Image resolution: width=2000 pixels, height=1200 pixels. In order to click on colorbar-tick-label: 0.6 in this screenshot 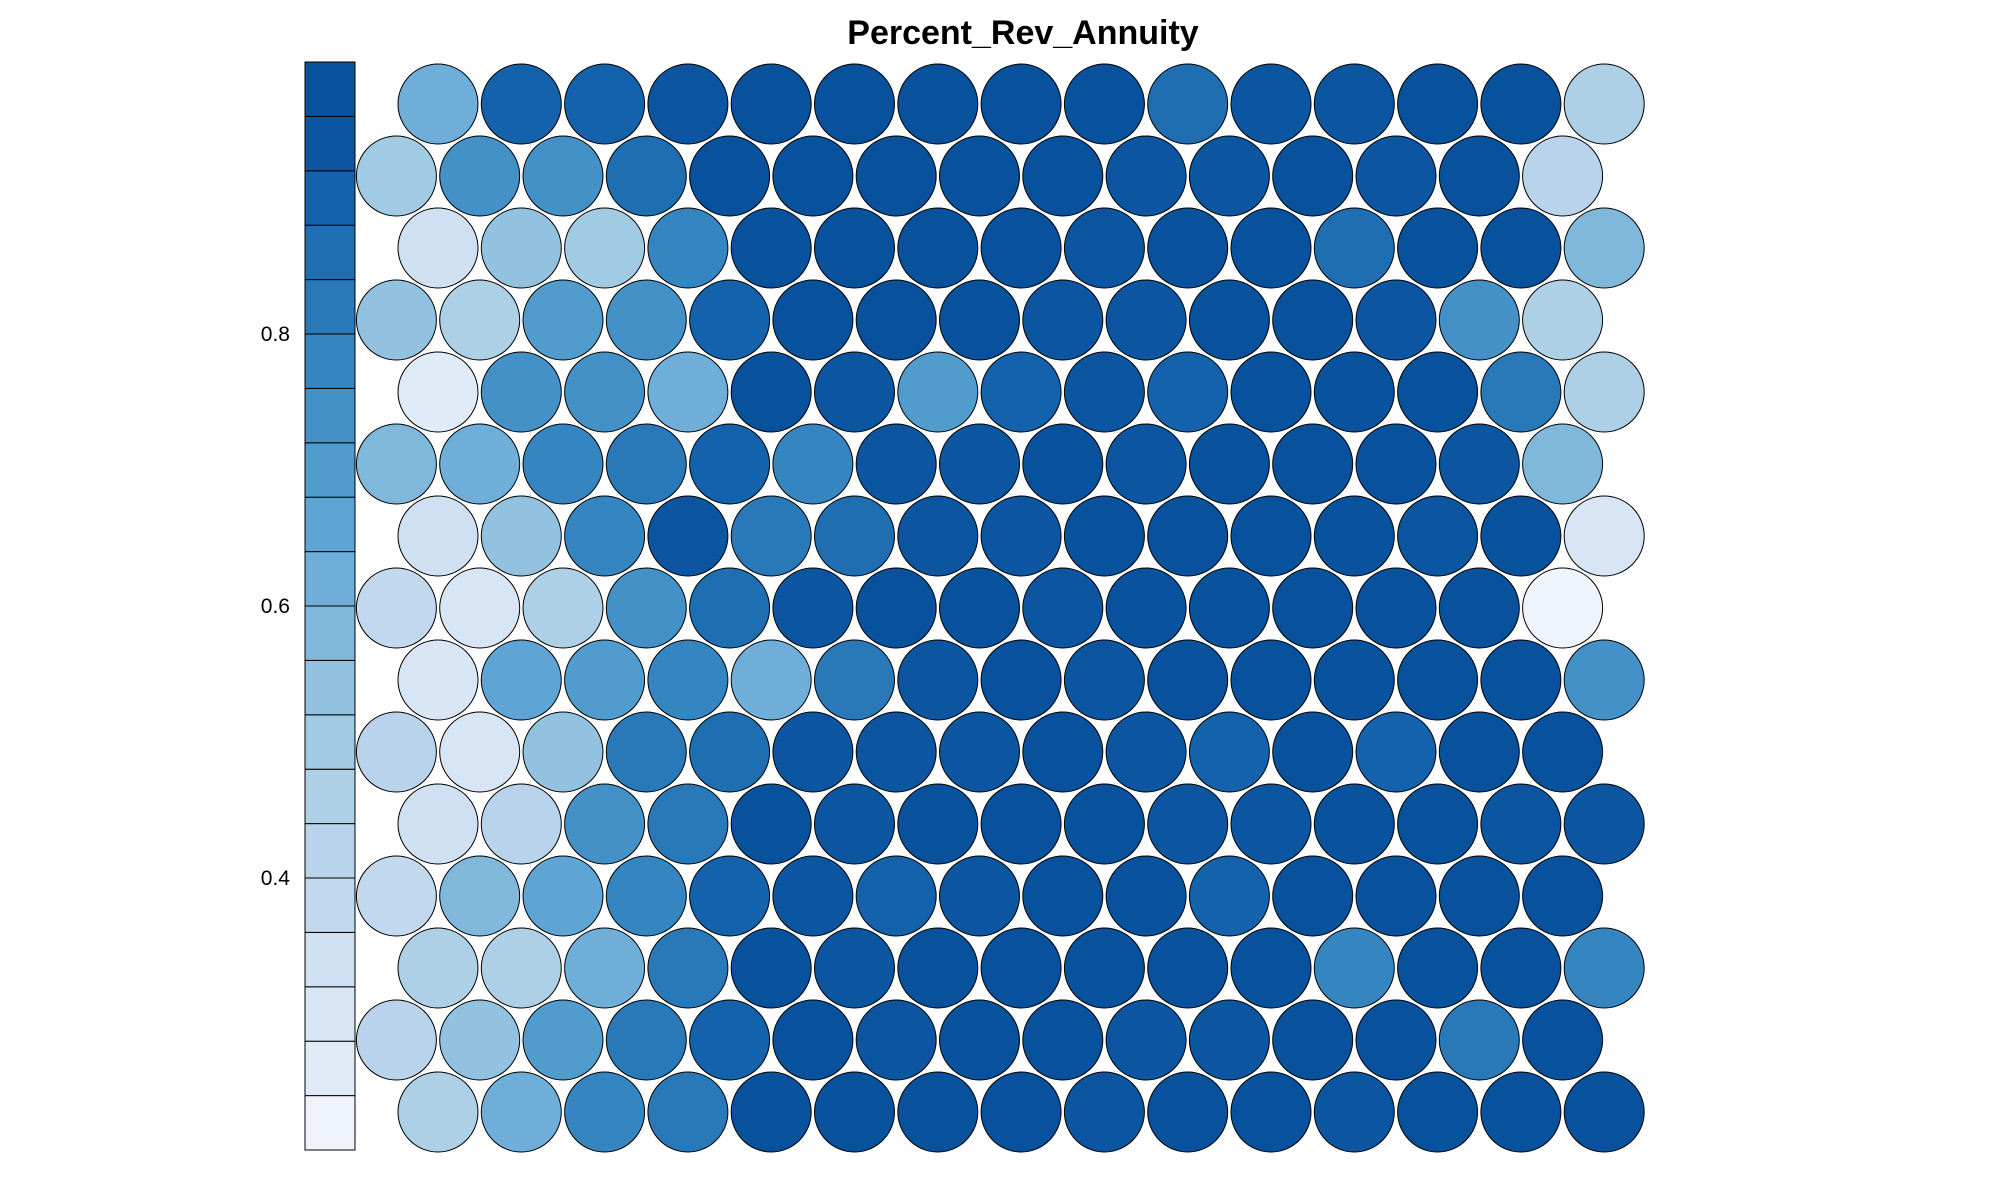, I will do `click(275, 606)`.